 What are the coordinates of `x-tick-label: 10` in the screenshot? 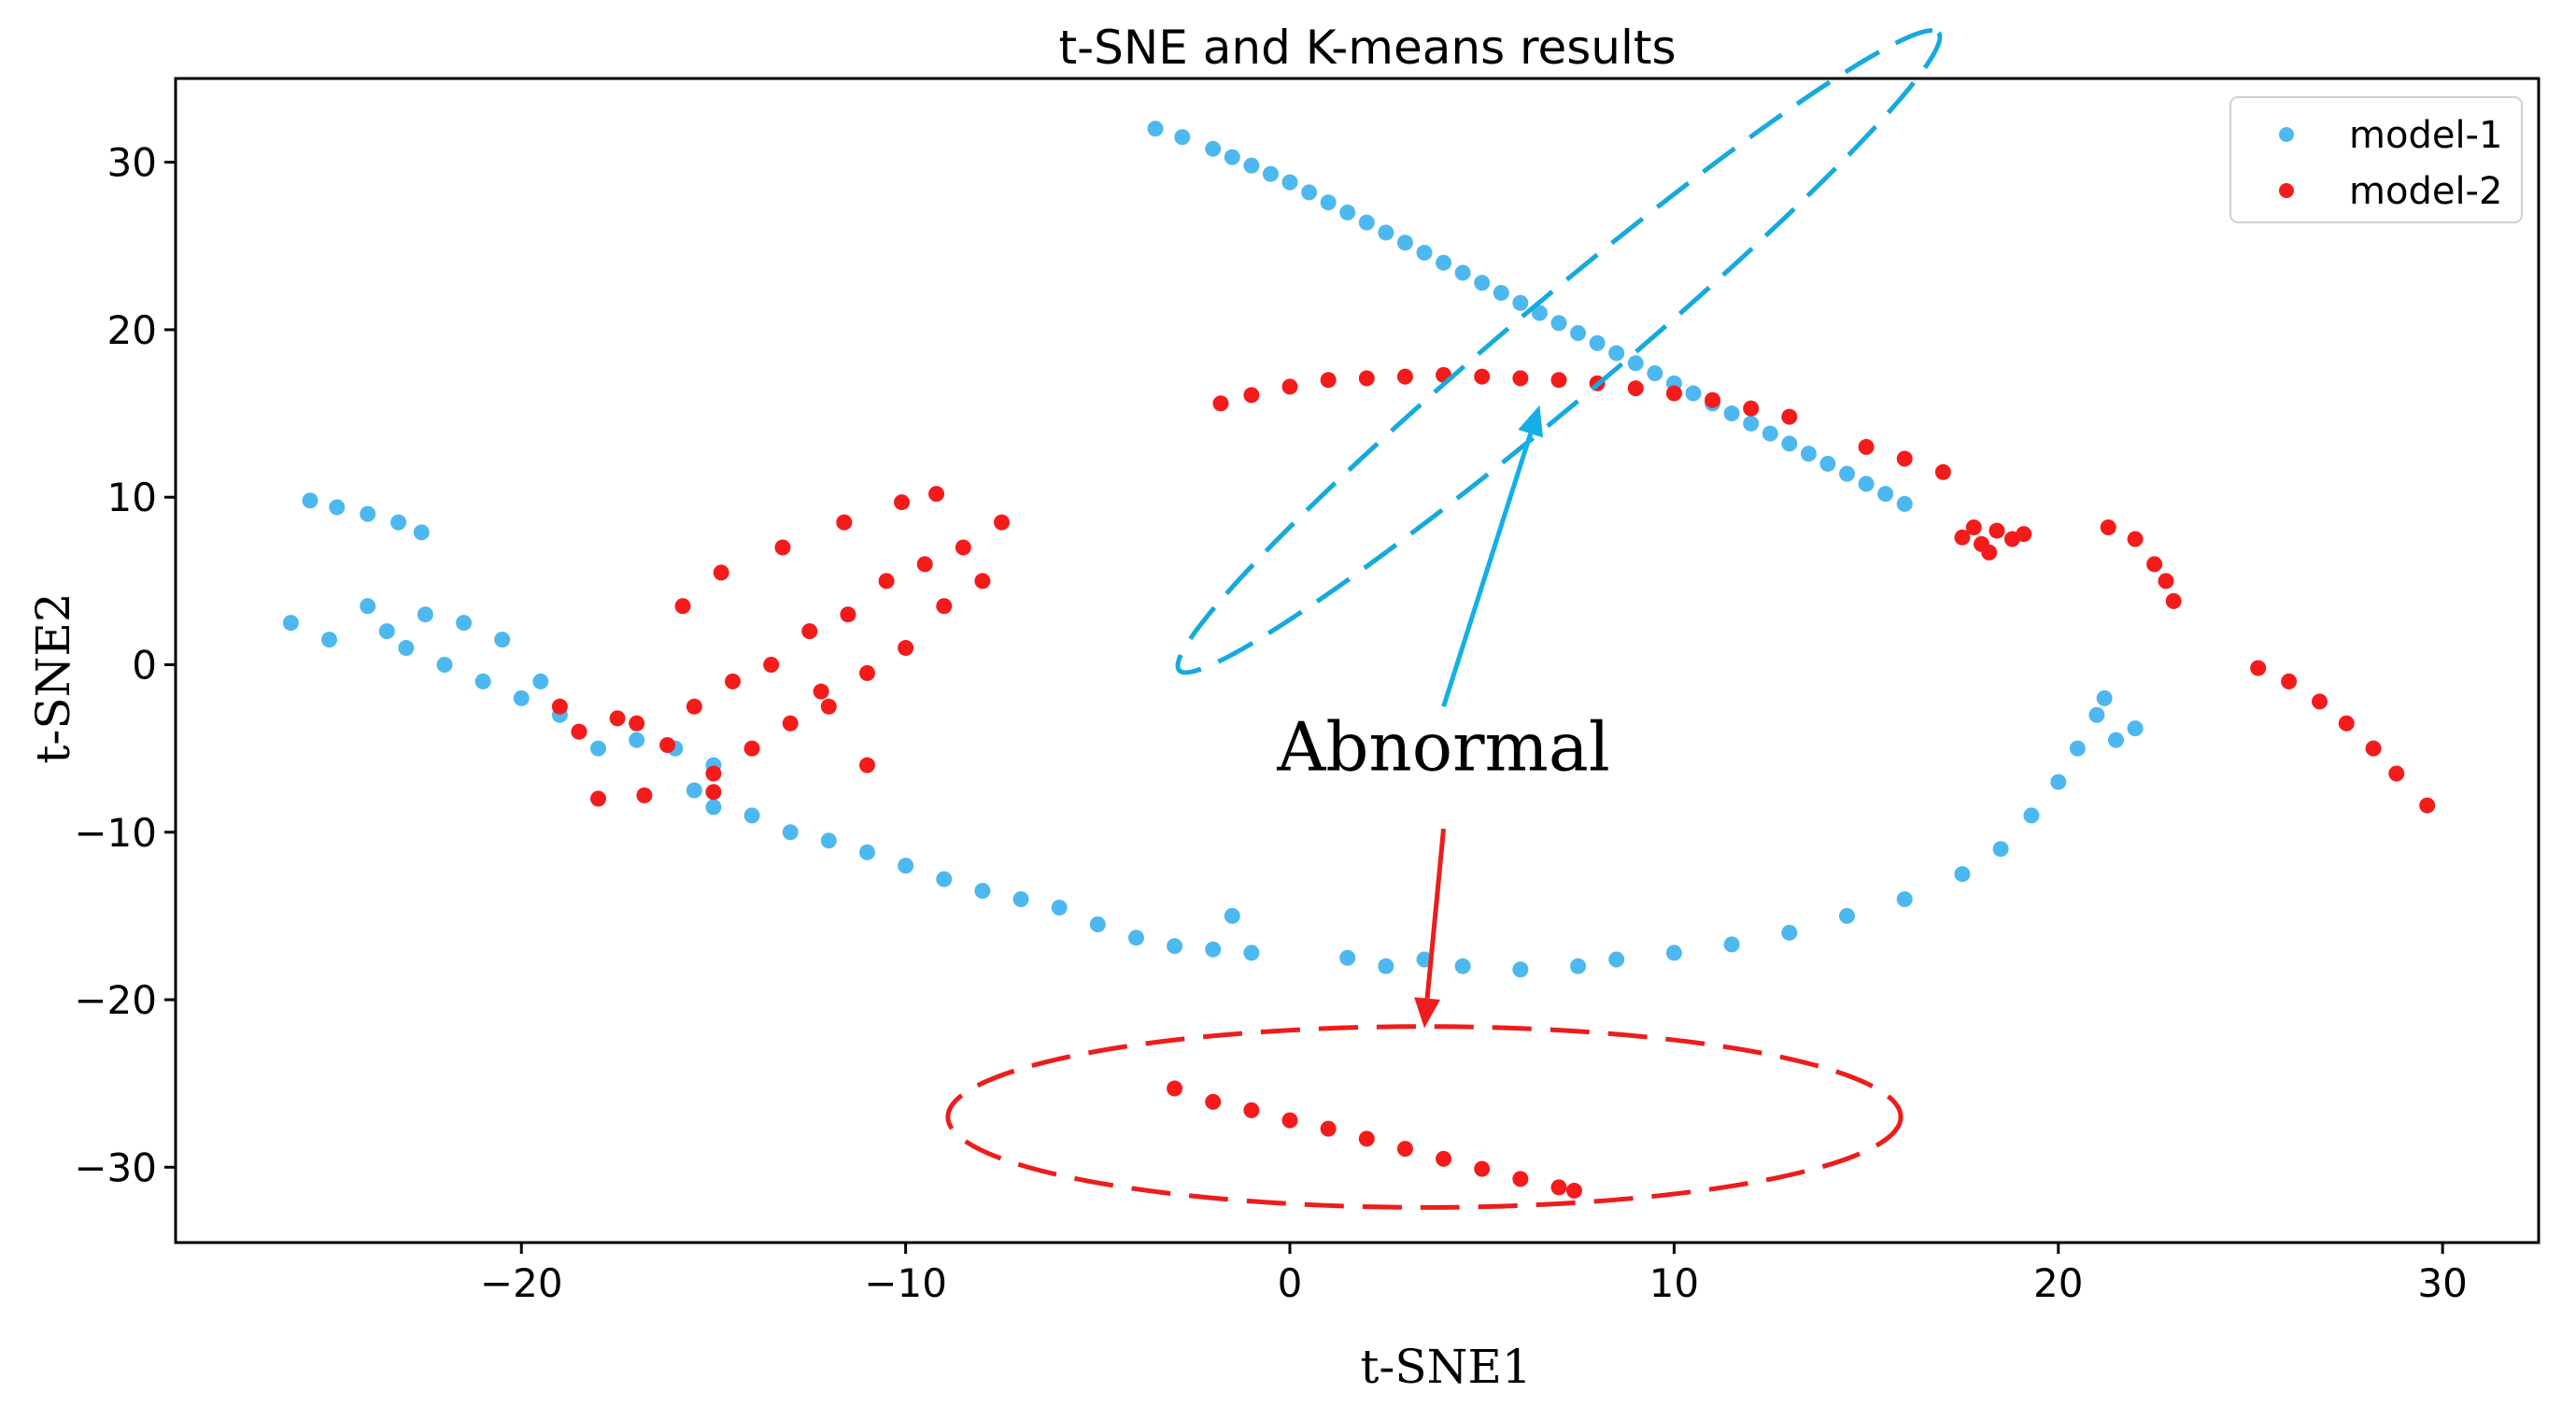 It's located at (1674, 1283).